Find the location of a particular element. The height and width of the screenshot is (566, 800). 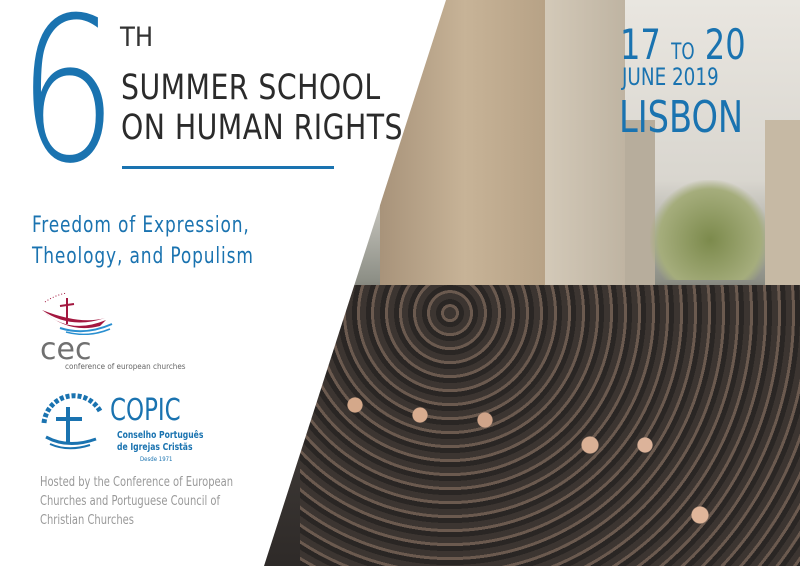

date-start: 17 is located at coordinates (640, 44).